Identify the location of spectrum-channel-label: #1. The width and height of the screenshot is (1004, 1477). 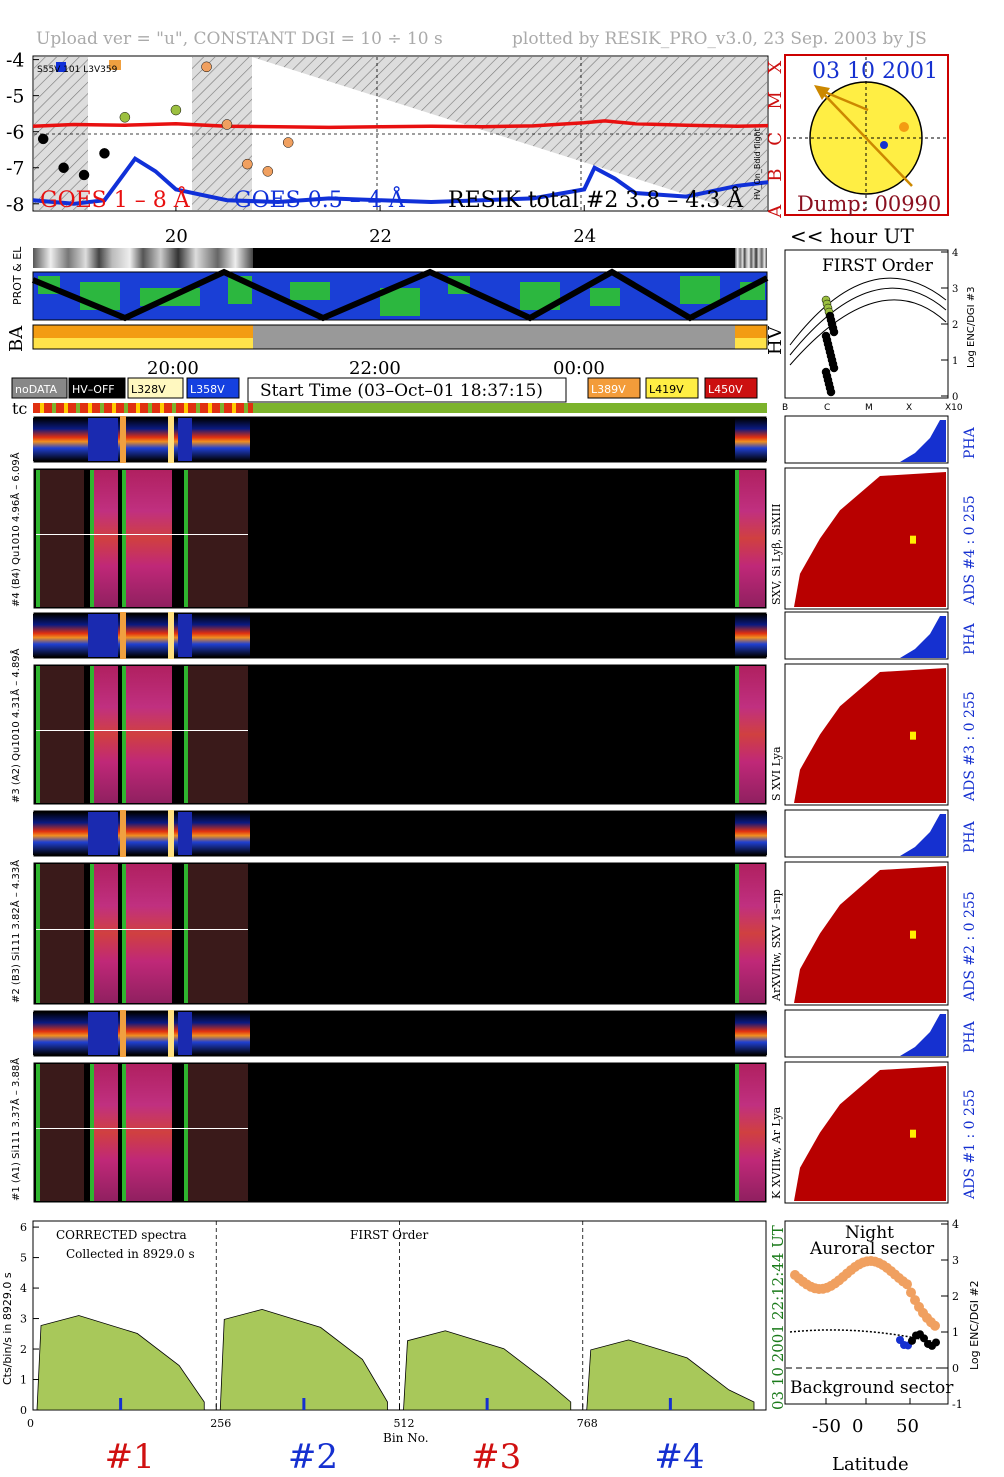
(130, 1457).